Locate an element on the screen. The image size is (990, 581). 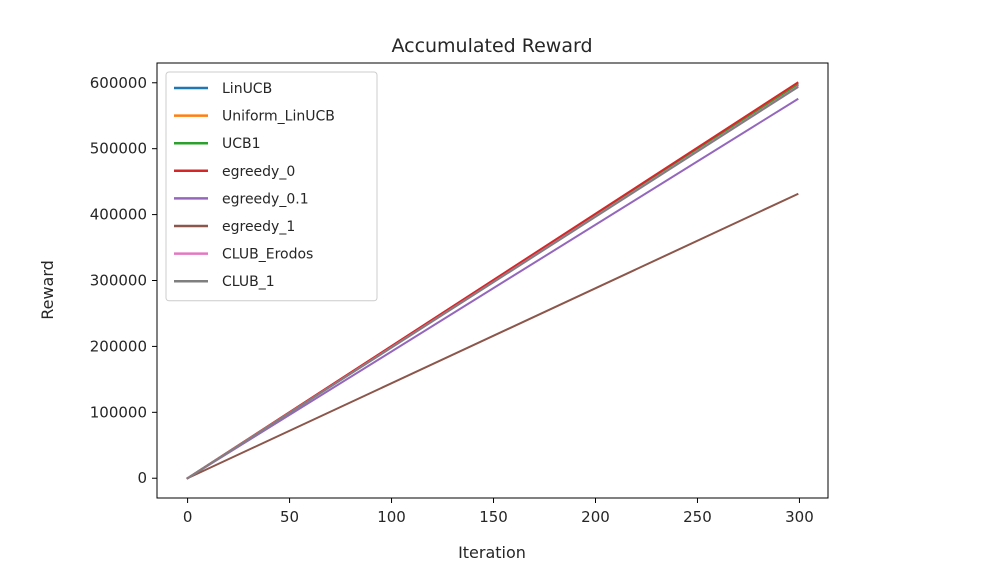
legend-label: egreedy_1 is located at coordinates (258, 227).